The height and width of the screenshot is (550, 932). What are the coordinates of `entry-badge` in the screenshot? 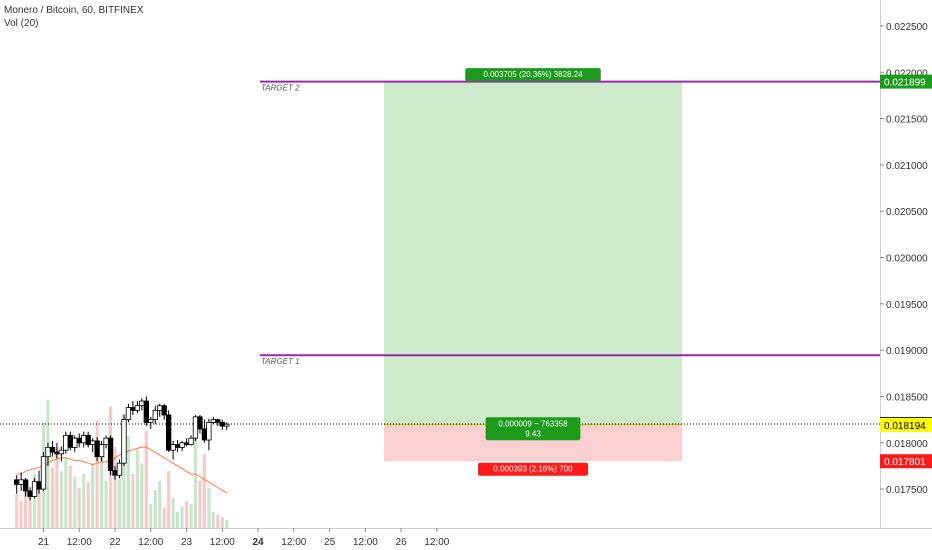 It's located at (533, 429).